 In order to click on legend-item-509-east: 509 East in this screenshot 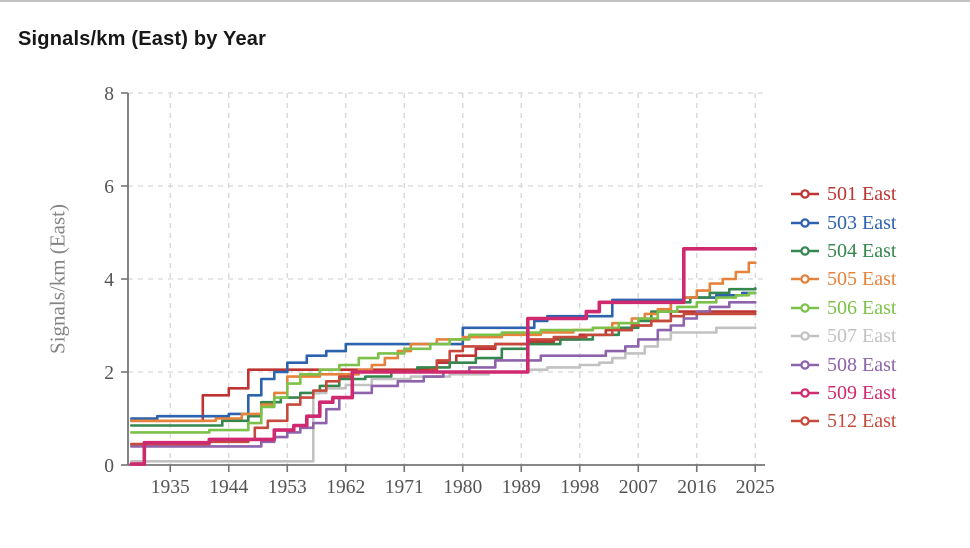, I will do `click(843, 393)`.